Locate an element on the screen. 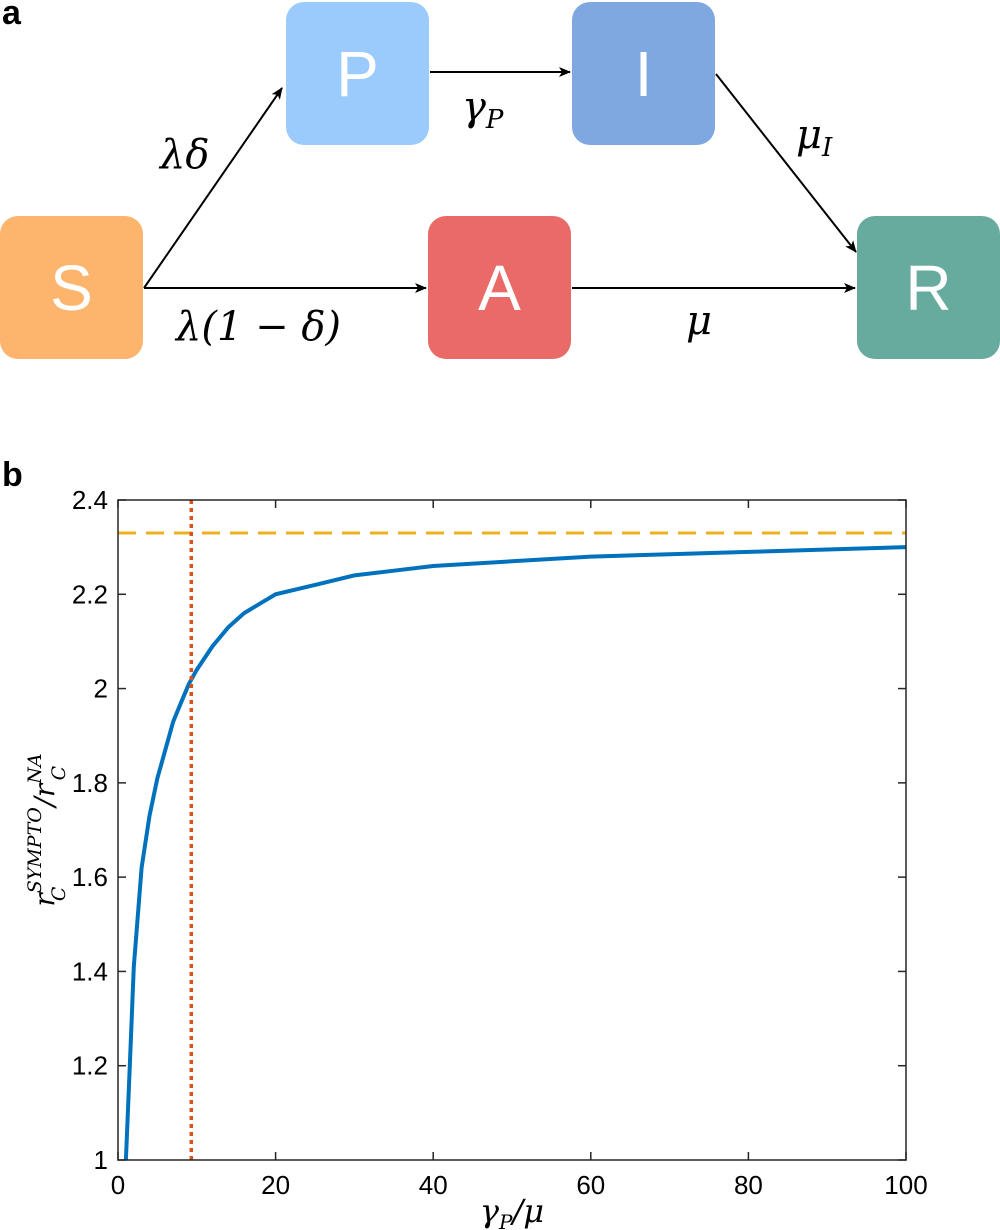 This screenshot has height=1230, width=1000. x-tick-label: 20 is located at coordinates (275, 1185).